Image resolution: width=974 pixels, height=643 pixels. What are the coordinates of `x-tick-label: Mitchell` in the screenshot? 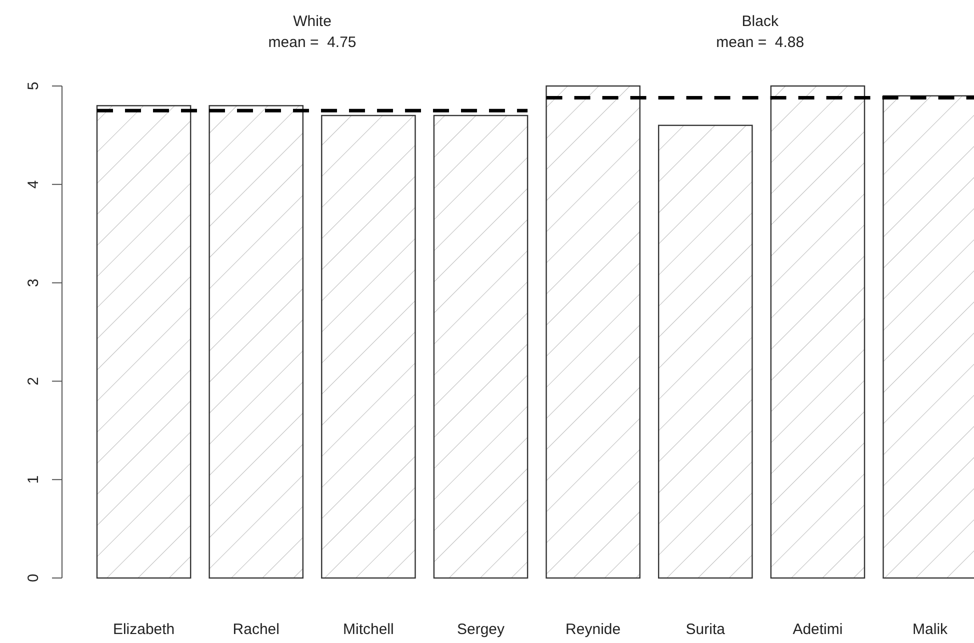 It's located at (368, 629).